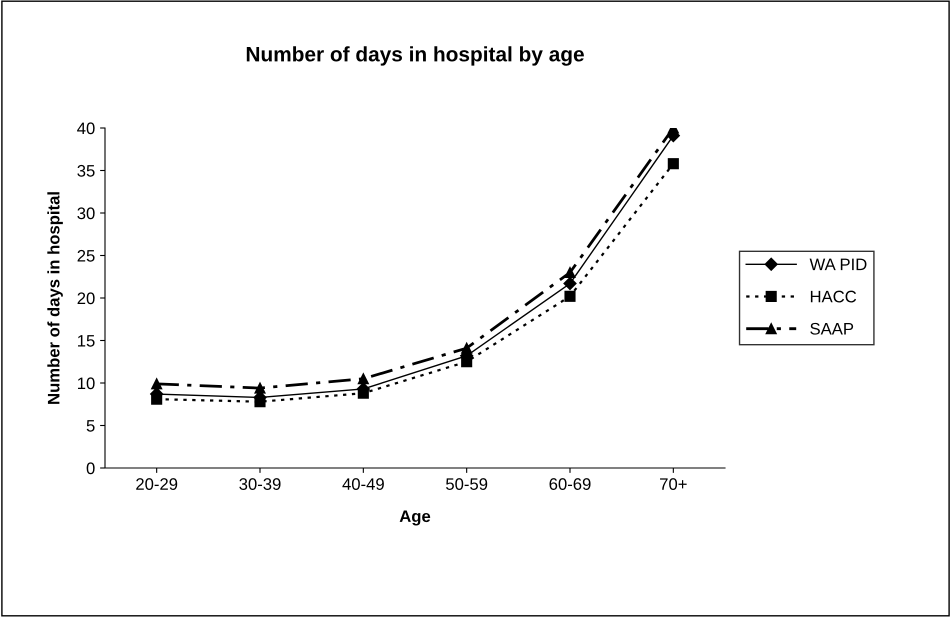  What do you see at coordinates (86, 256) in the screenshot?
I see `y-tick-label: 25` at bounding box center [86, 256].